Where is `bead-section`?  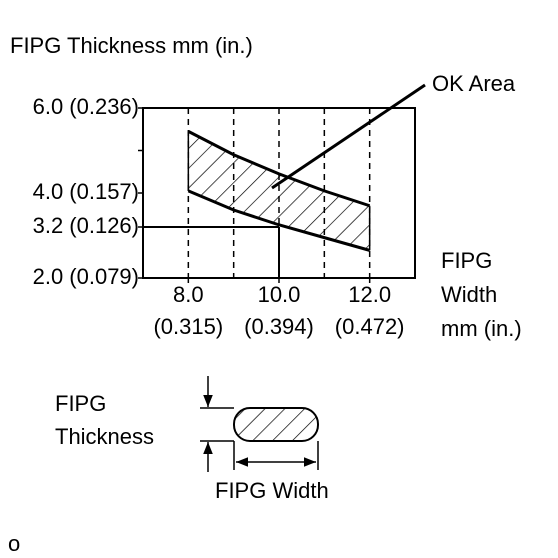
bead-section is located at coordinates (276, 424).